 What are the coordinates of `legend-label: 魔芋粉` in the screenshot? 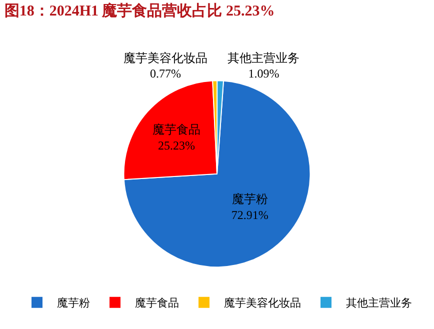 It's located at (73, 303).